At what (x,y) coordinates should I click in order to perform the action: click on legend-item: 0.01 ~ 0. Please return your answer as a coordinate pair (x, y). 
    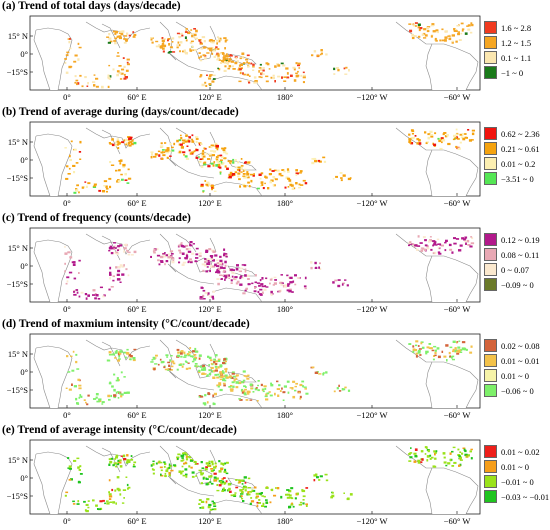
    Looking at the image, I should click on (517, 375).